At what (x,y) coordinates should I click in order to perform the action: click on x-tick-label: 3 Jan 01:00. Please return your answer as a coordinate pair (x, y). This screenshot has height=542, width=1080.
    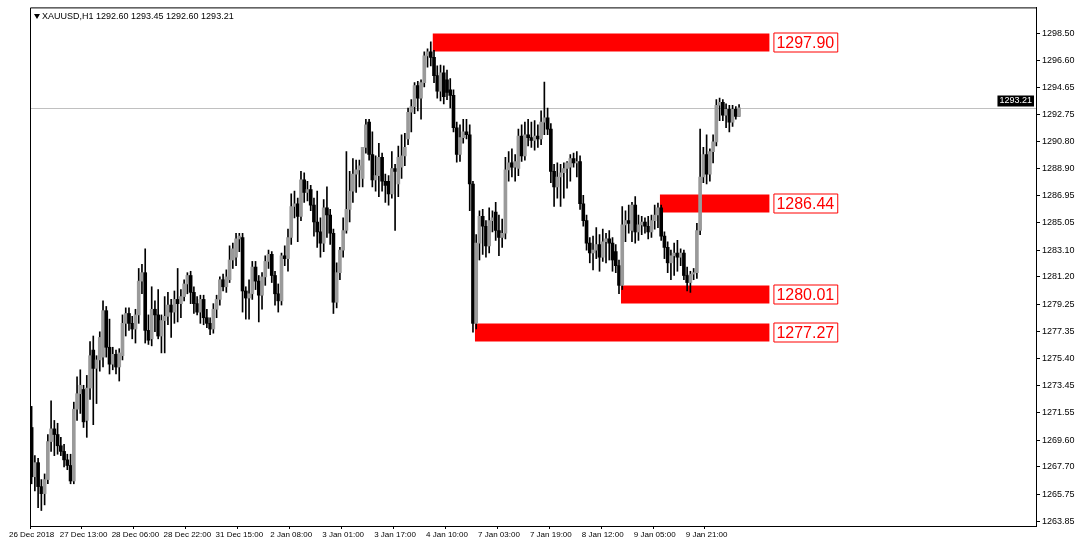
    Looking at the image, I should click on (343, 534).